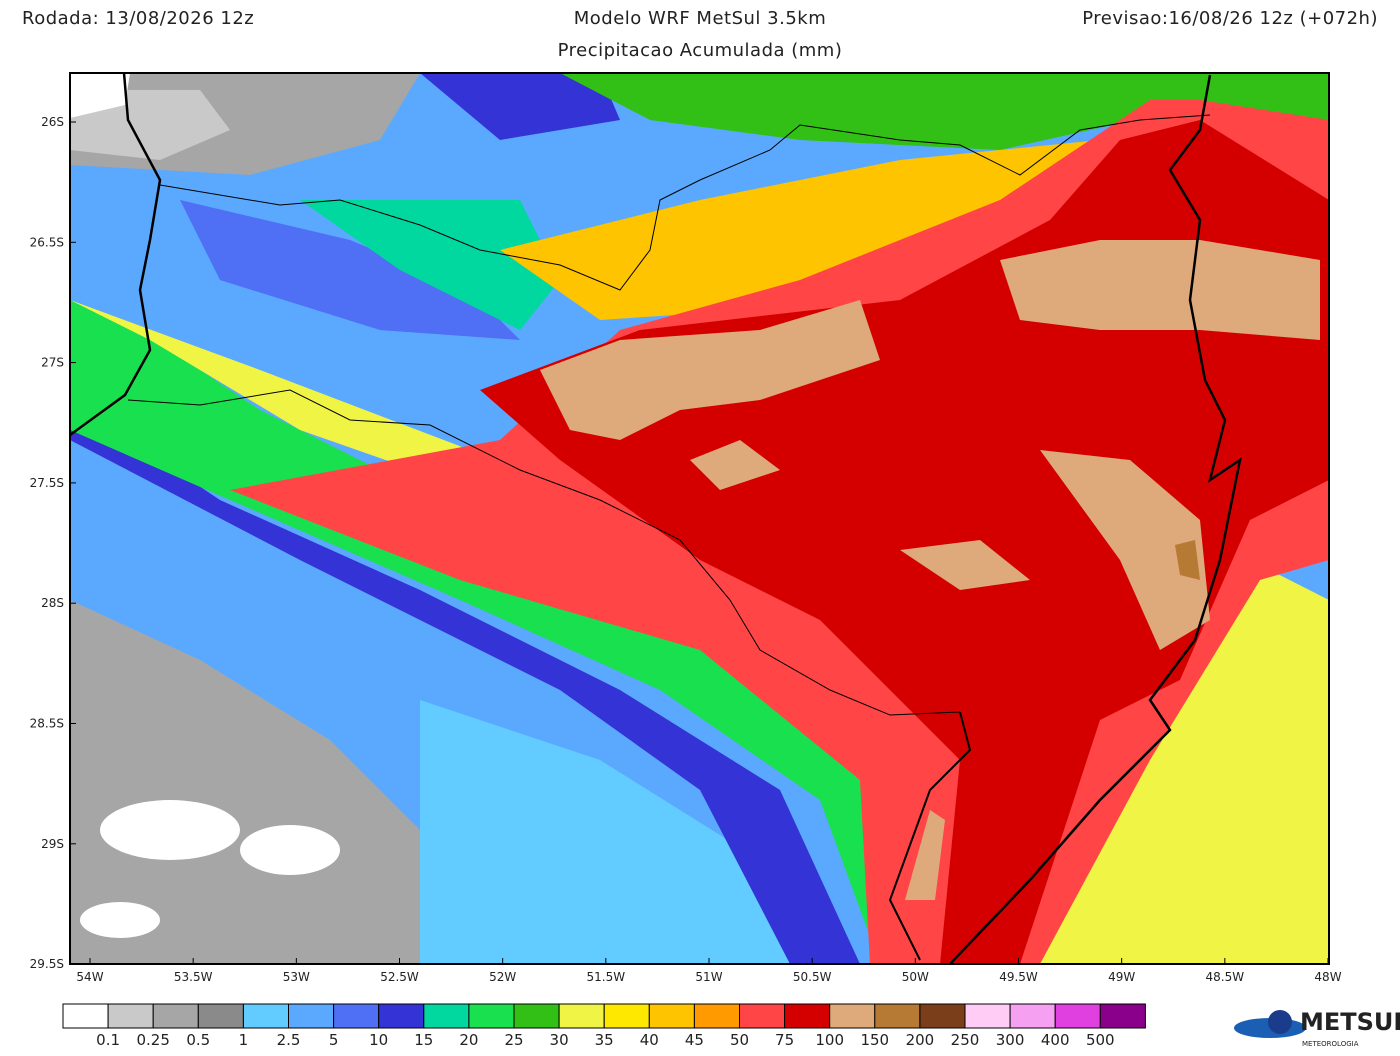 This screenshot has height=1056, width=1400. Describe the element at coordinates (604, 1040) in the screenshot. I see `colorbar-label: 35` at that location.